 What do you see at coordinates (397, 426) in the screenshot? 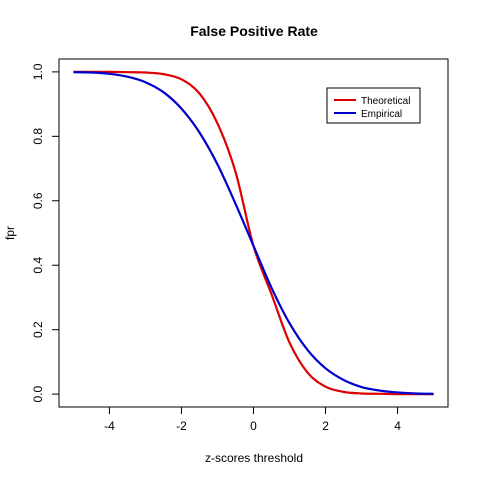
I see `x-tick-label: 4` at bounding box center [397, 426].